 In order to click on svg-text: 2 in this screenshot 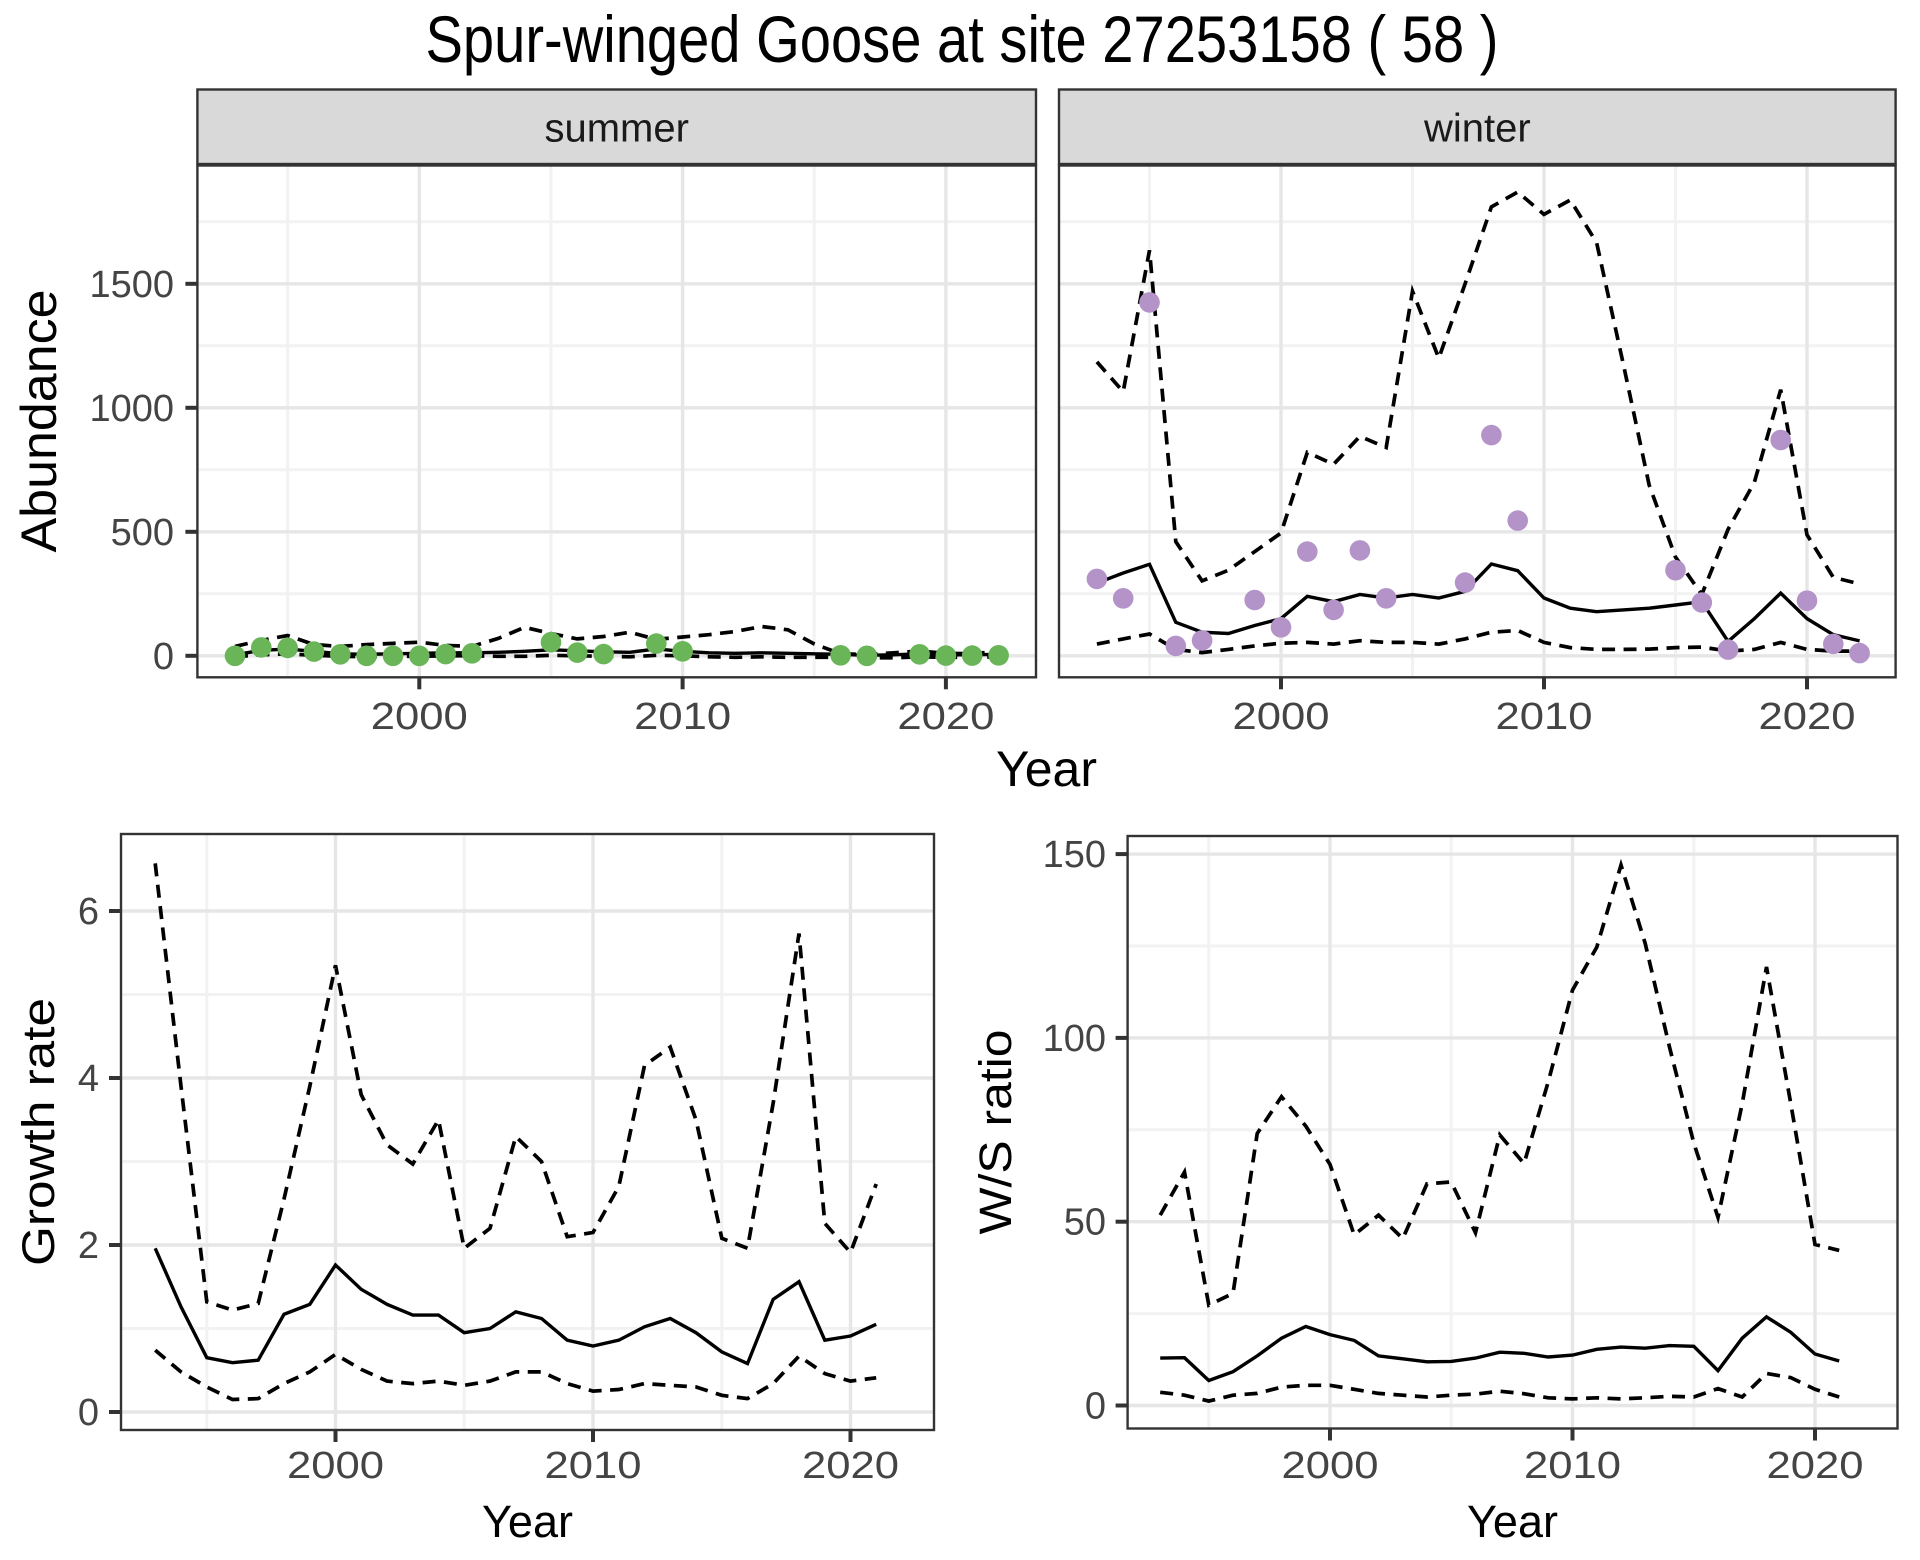, I will do `click(88, 1246)`.